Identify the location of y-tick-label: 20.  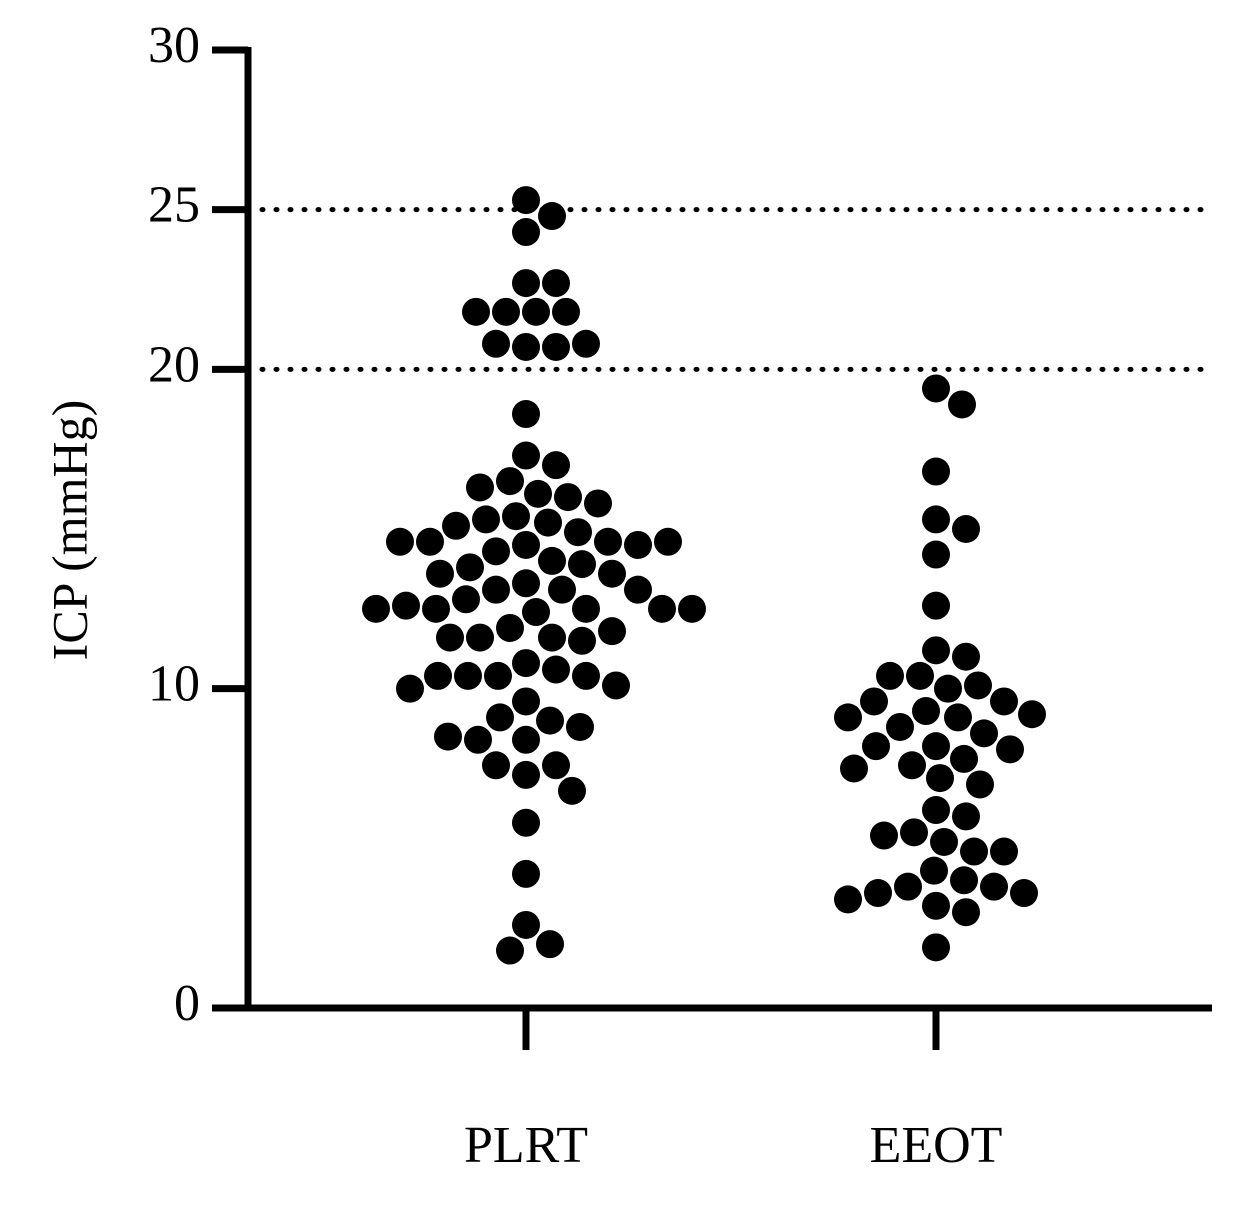
(174, 364).